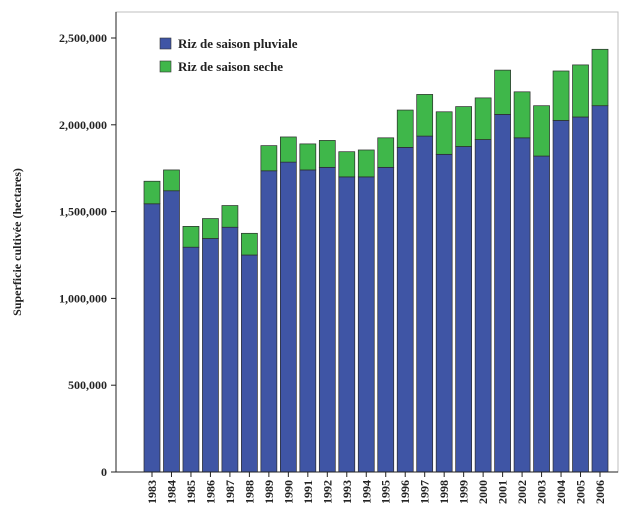  What do you see at coordinates (152, 492) in the screenshot?
I see `x-tick-label-1983: 1983` at bounding box center [152, 492].